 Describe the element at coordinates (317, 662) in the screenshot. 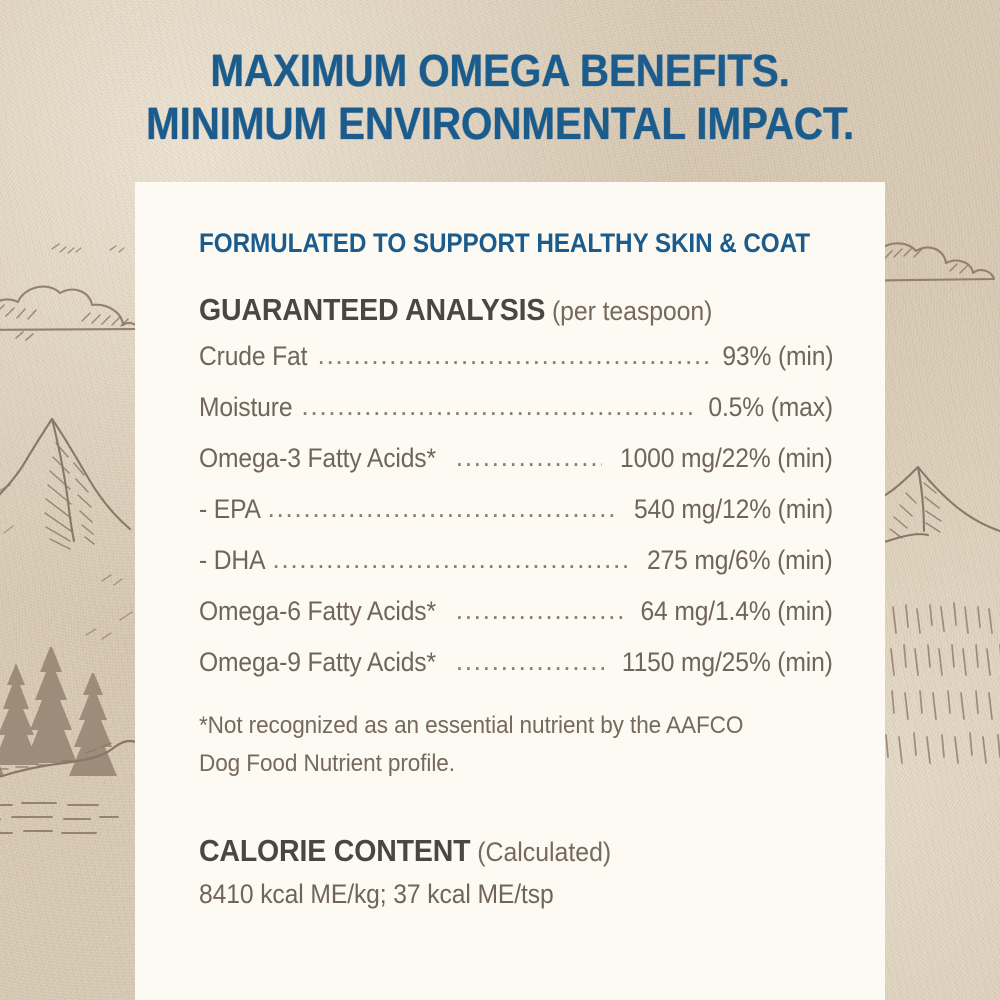

I see `nutrient-label: Omega-9 Fatty Acids*` at that location.